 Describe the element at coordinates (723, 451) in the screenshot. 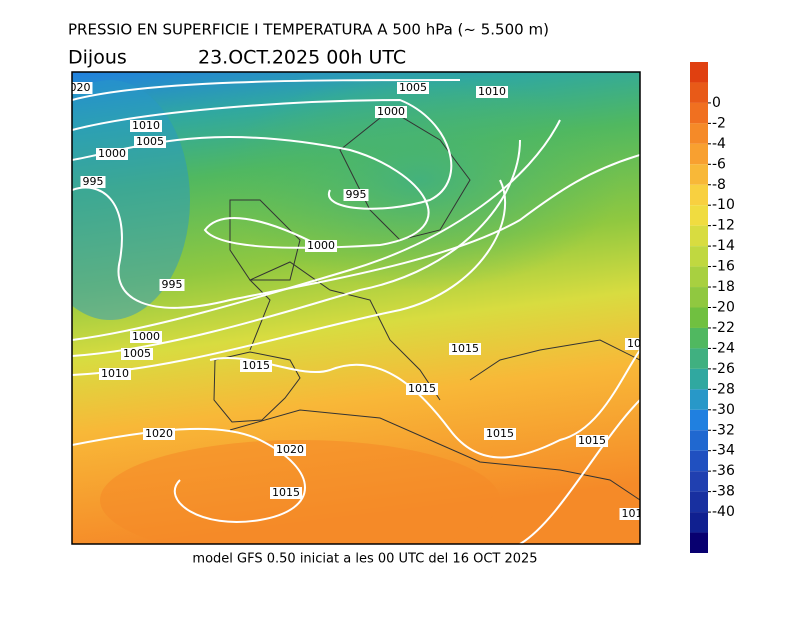

I see `colorbar-tick-label: -34` at that location.